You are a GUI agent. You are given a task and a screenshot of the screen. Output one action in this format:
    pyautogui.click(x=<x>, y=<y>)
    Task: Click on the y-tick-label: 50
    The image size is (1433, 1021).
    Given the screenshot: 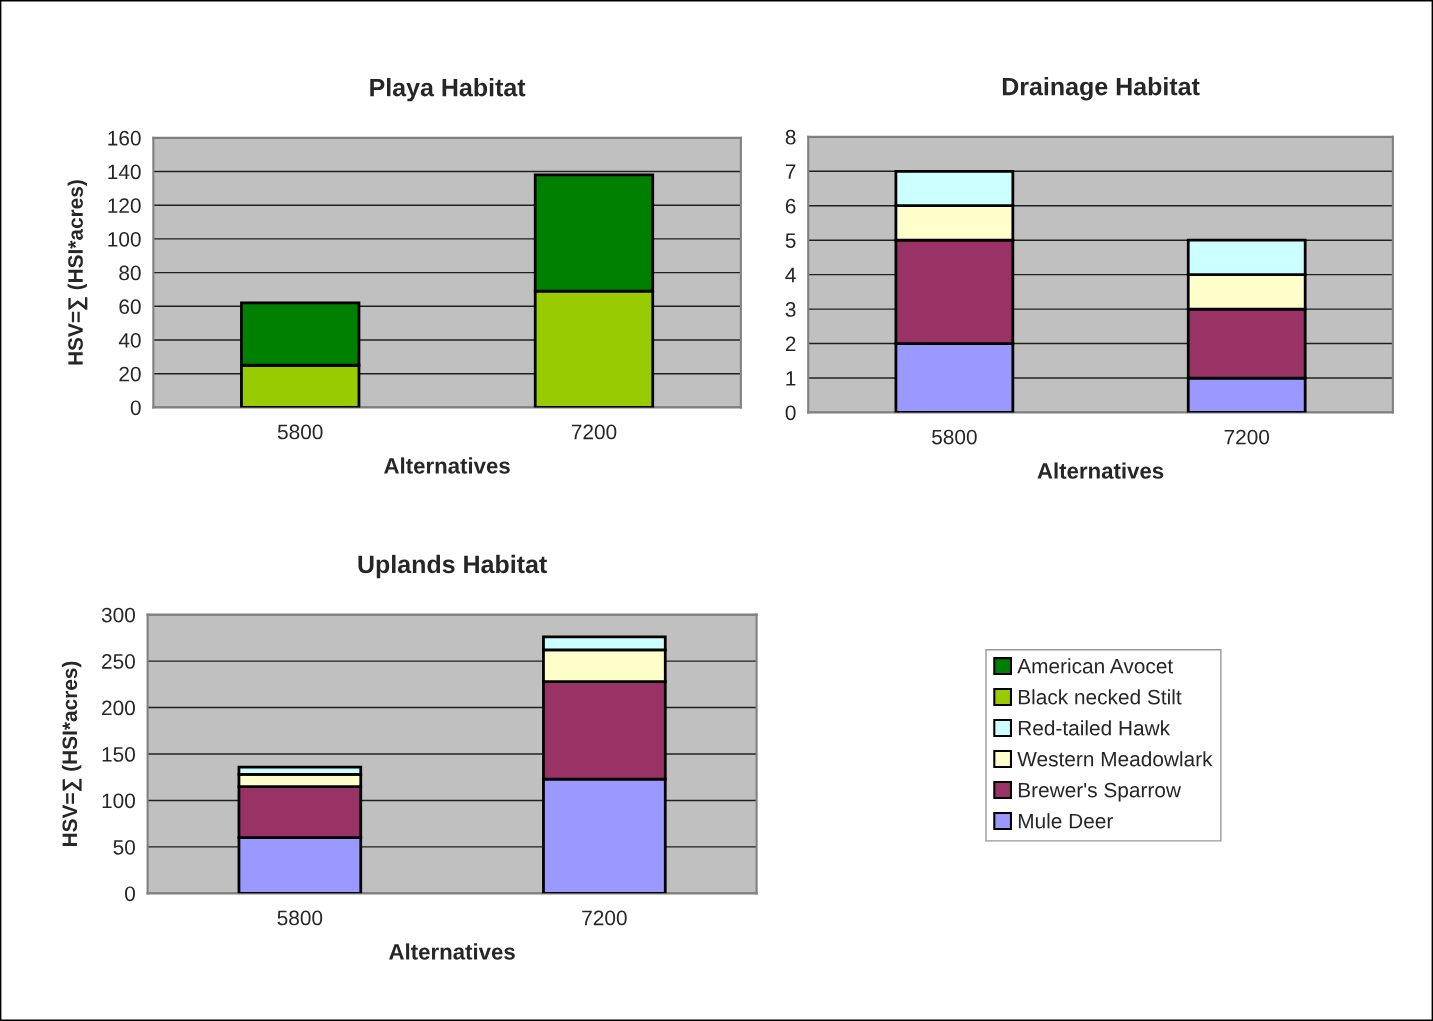 What is the action you would take?
    pyautogui.click(x=124, y=847)
    